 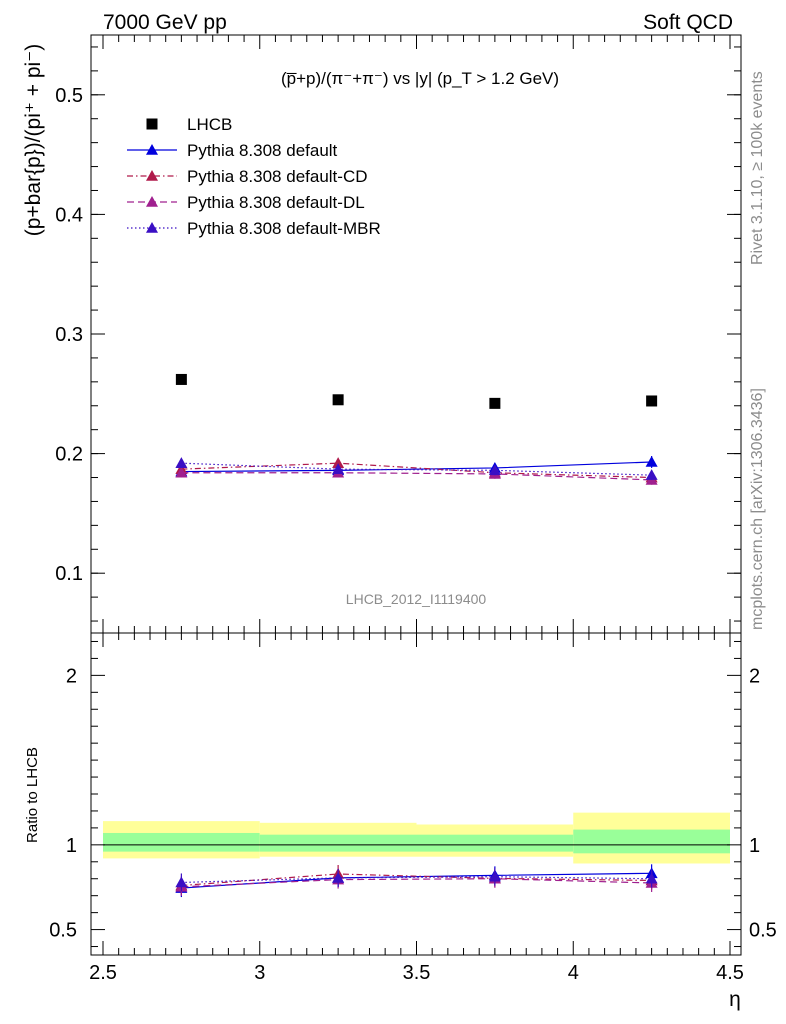 What do you see at coordinates (688, 22) in the screenshot?
I see `header-right: Soft QCD` at bounding box center [688, 22].